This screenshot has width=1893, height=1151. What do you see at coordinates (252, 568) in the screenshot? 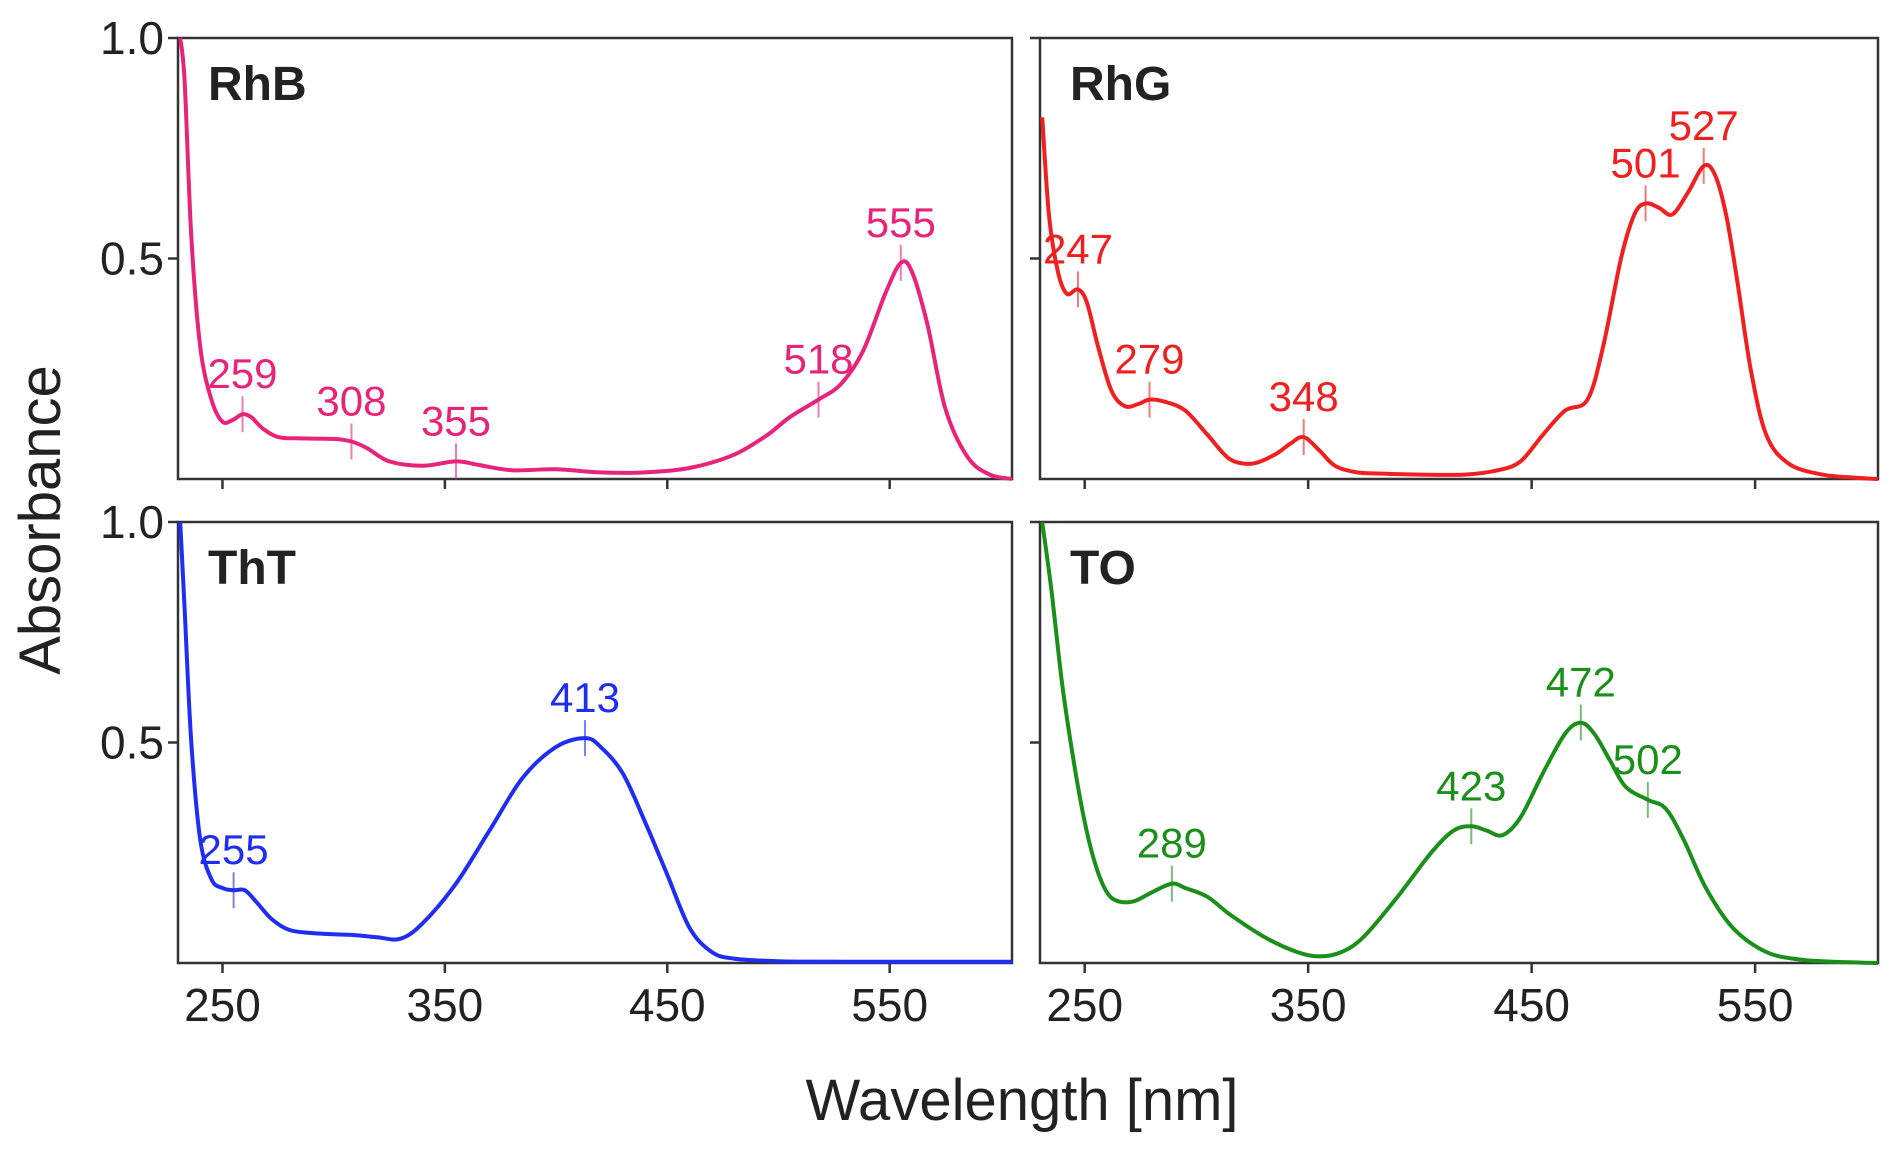
I see `panel-title: ThT` at bounding box center [252, 568].